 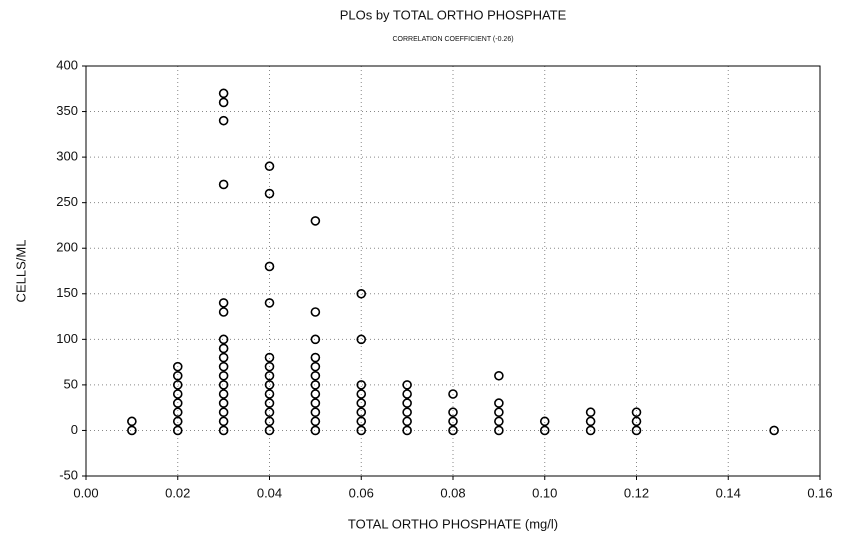 I want to click on y-tick-label: 0, so click(x=74, y=429).